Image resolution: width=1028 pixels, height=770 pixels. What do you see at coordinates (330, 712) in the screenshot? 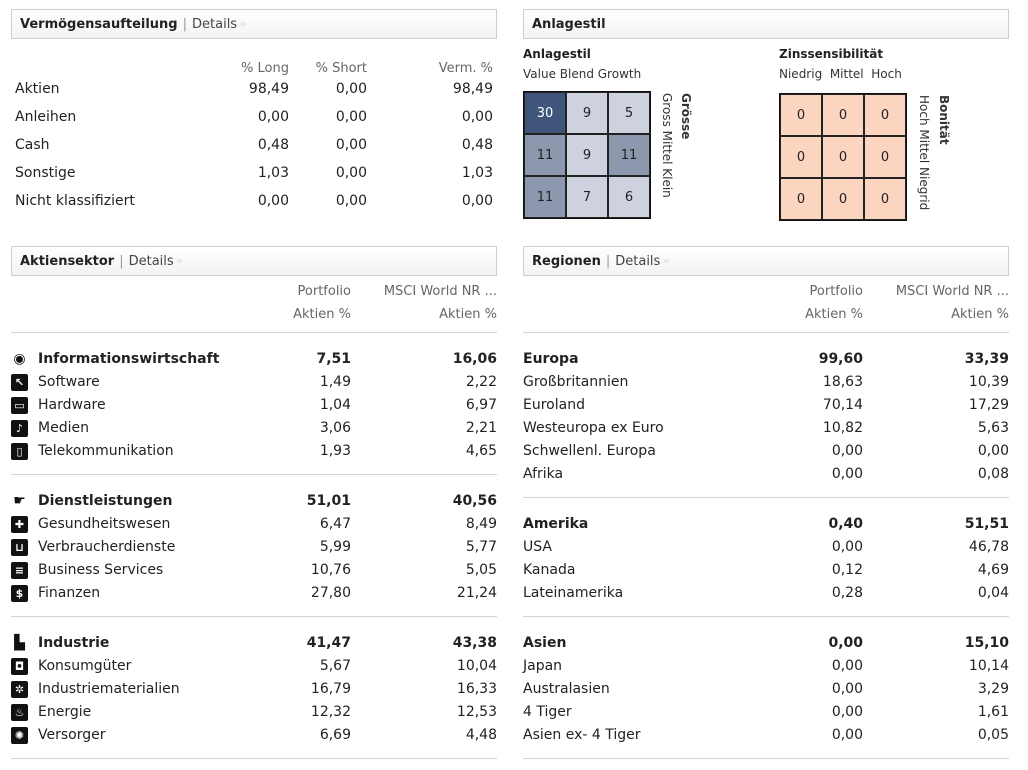
I see `row-portfolio: 12,32` at bounding box center [330, 712].